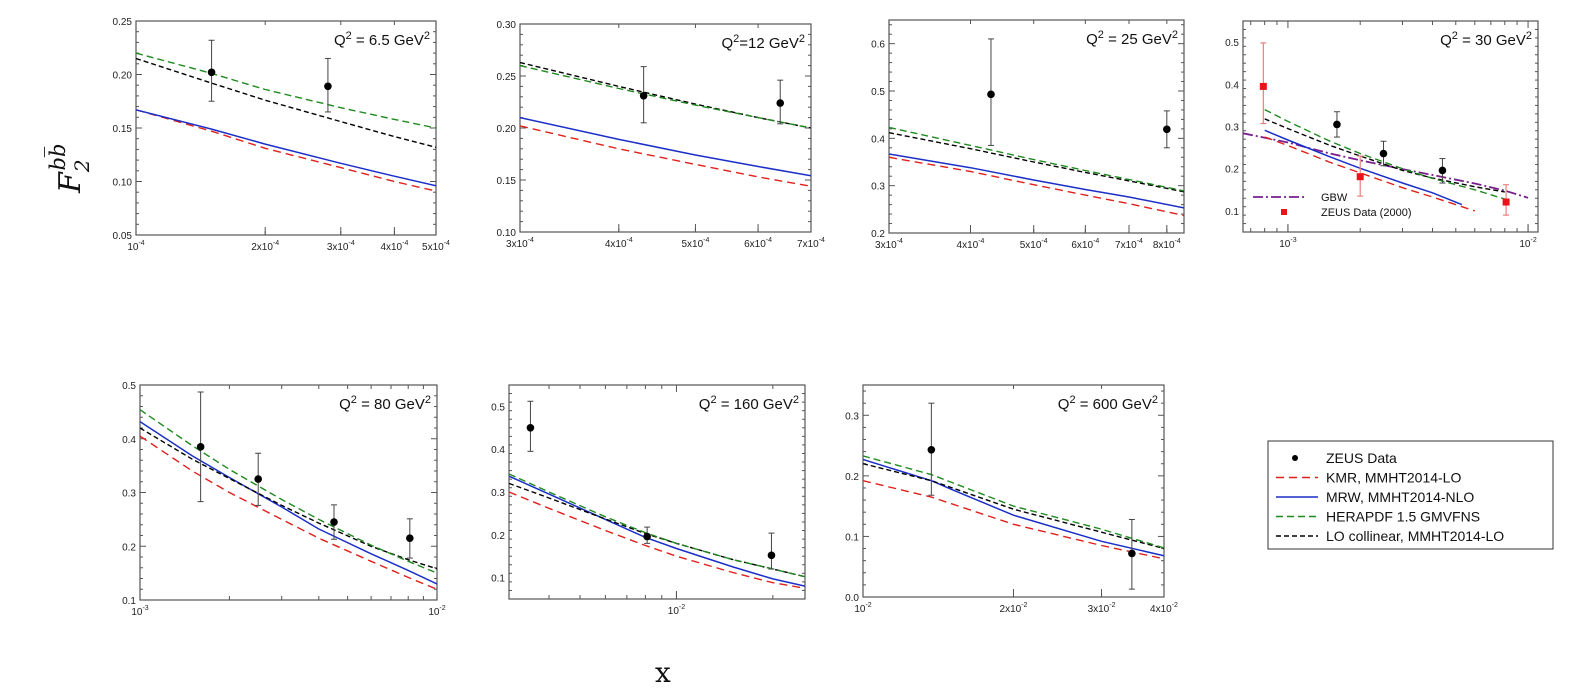  I want to click on y-axis-label: F2bb̅, so click(69, 169).